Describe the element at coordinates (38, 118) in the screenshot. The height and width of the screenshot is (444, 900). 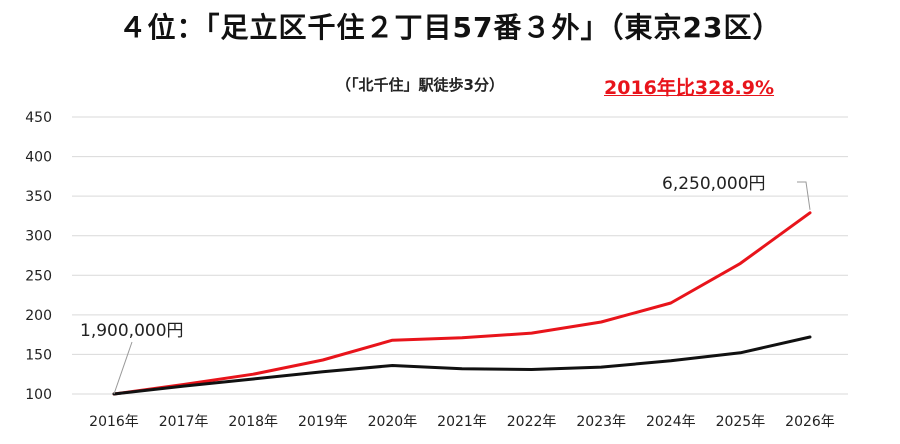
I see `y-tick-label: 450` at that location.